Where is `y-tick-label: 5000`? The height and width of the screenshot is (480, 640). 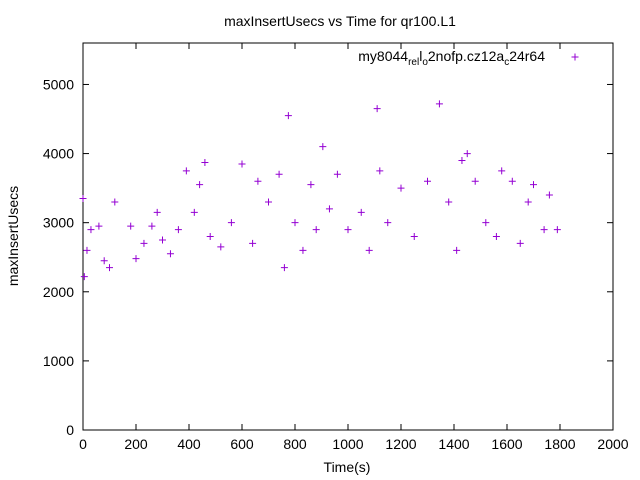 y-tick-label: 5000 is located at coordinates (58, 84).